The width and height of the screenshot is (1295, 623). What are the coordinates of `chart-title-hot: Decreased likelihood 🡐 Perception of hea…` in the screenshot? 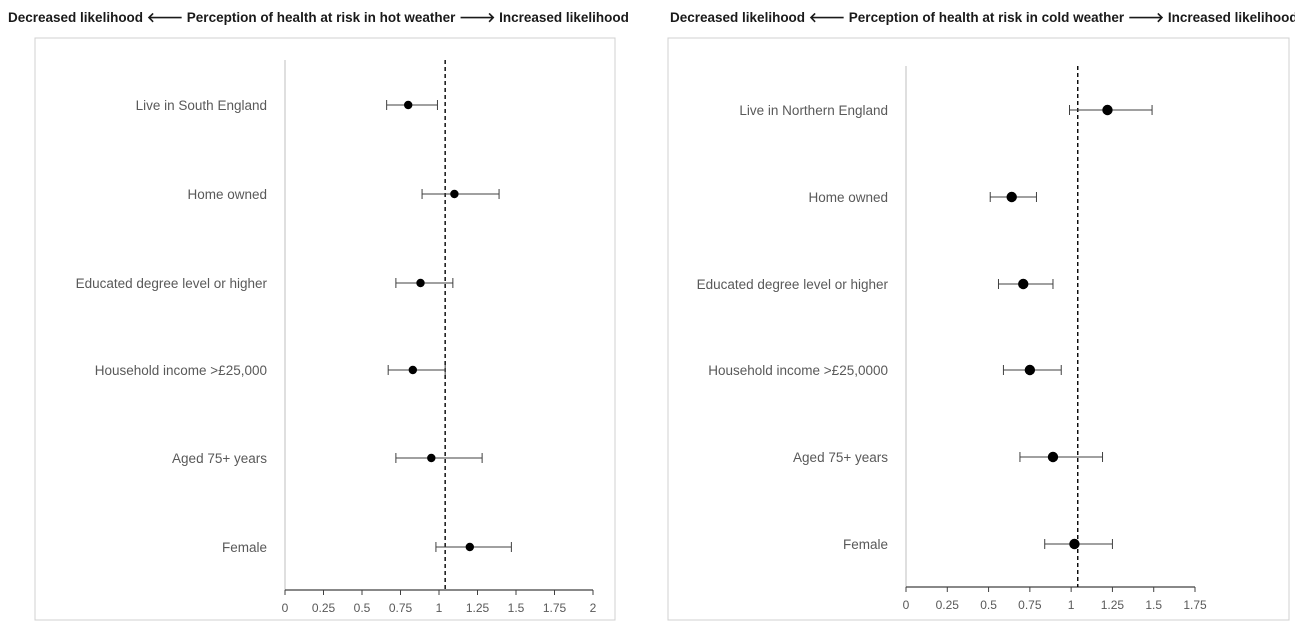 It's located at (318, 18).